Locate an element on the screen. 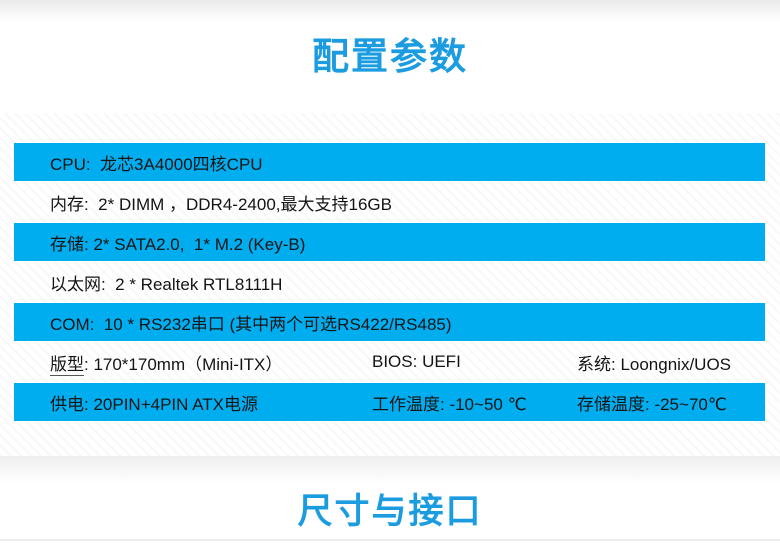 The height and width of the screenshot is (548, 780). spec-cell: CPU: 龙芯3A4000四核CPU is located at coordinates (156, 164).